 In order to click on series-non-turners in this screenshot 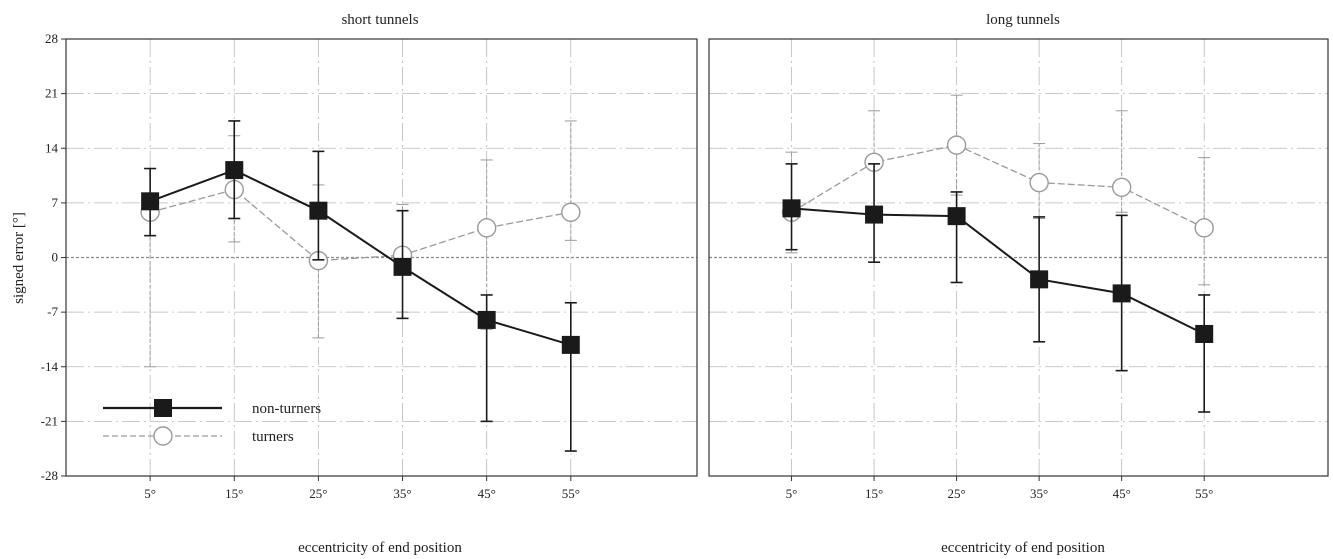, I will do `click(998, 288)`.